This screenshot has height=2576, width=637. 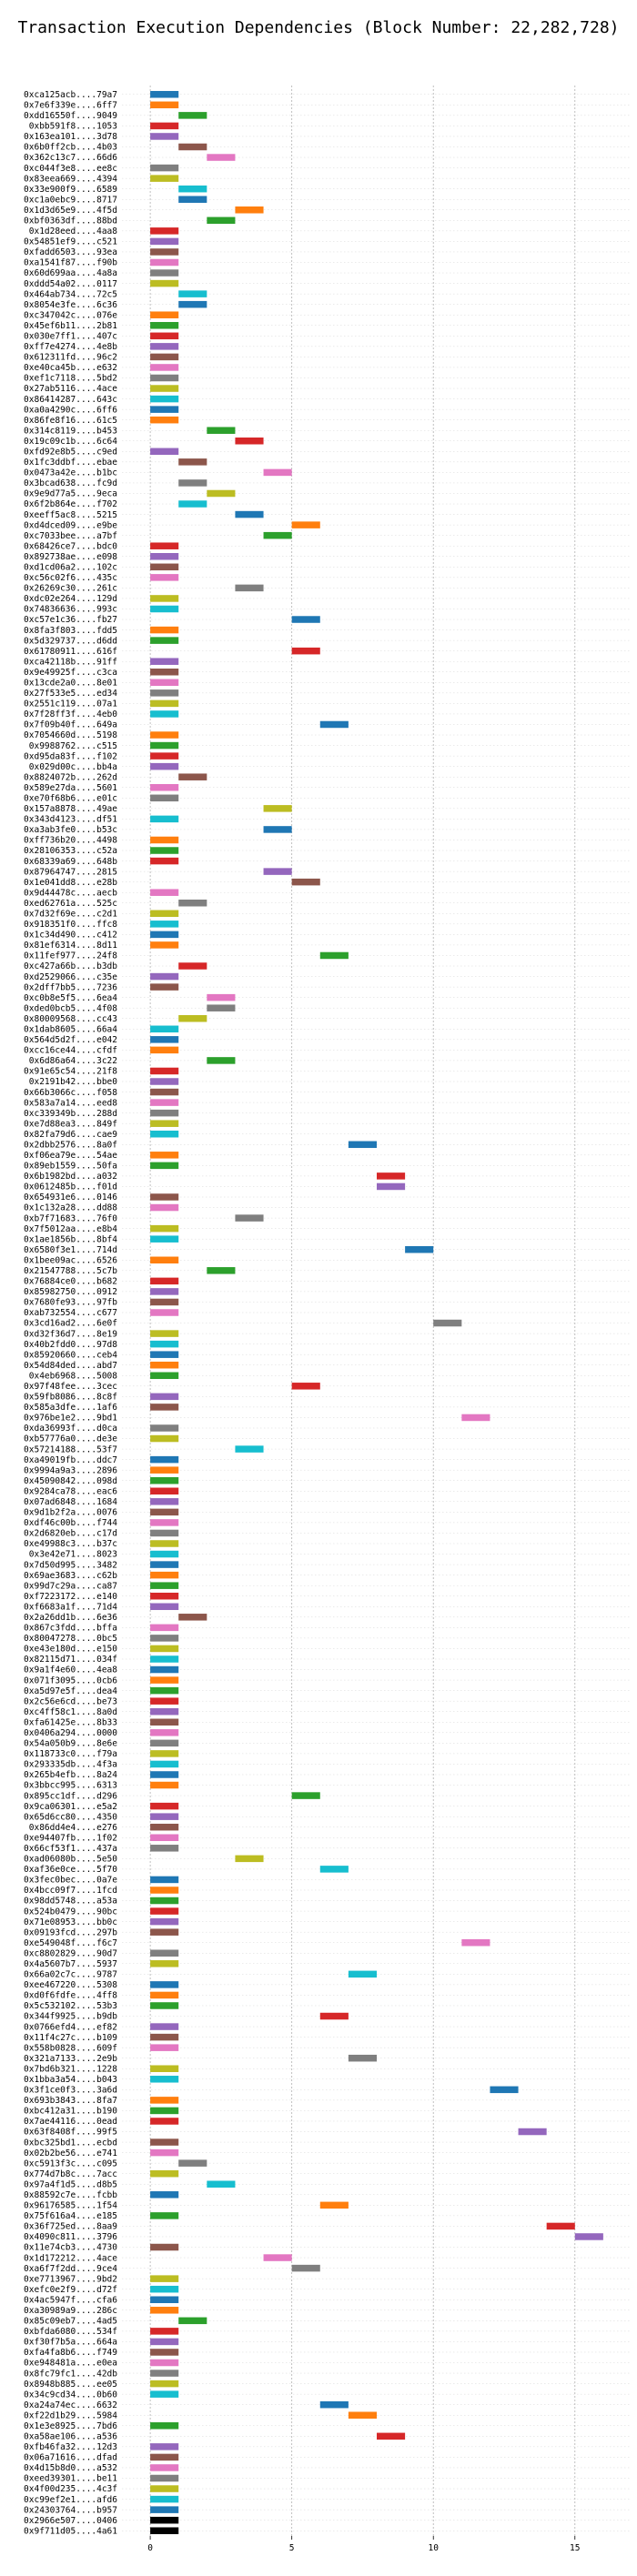 I want to click on y-tick-label: 0xd32f36d7....8e19, so click(x=70, y=1334).